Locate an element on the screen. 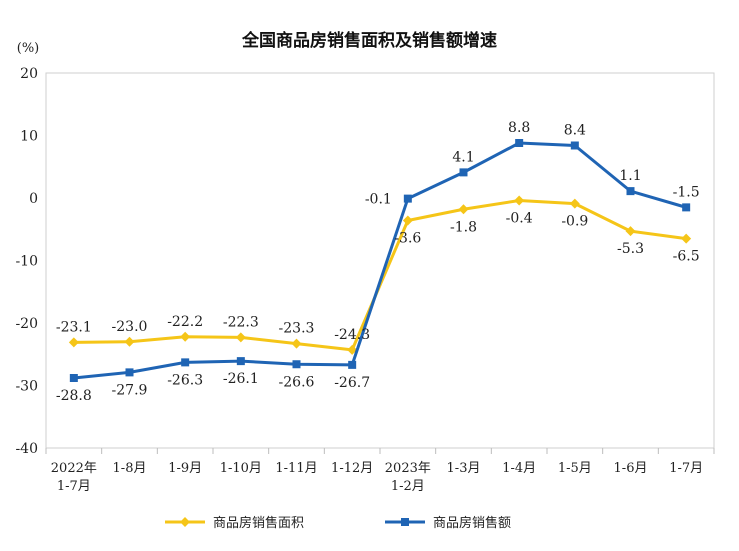  x-tick-label: 2022年 1-7月 is located at coordinates (74, 477).